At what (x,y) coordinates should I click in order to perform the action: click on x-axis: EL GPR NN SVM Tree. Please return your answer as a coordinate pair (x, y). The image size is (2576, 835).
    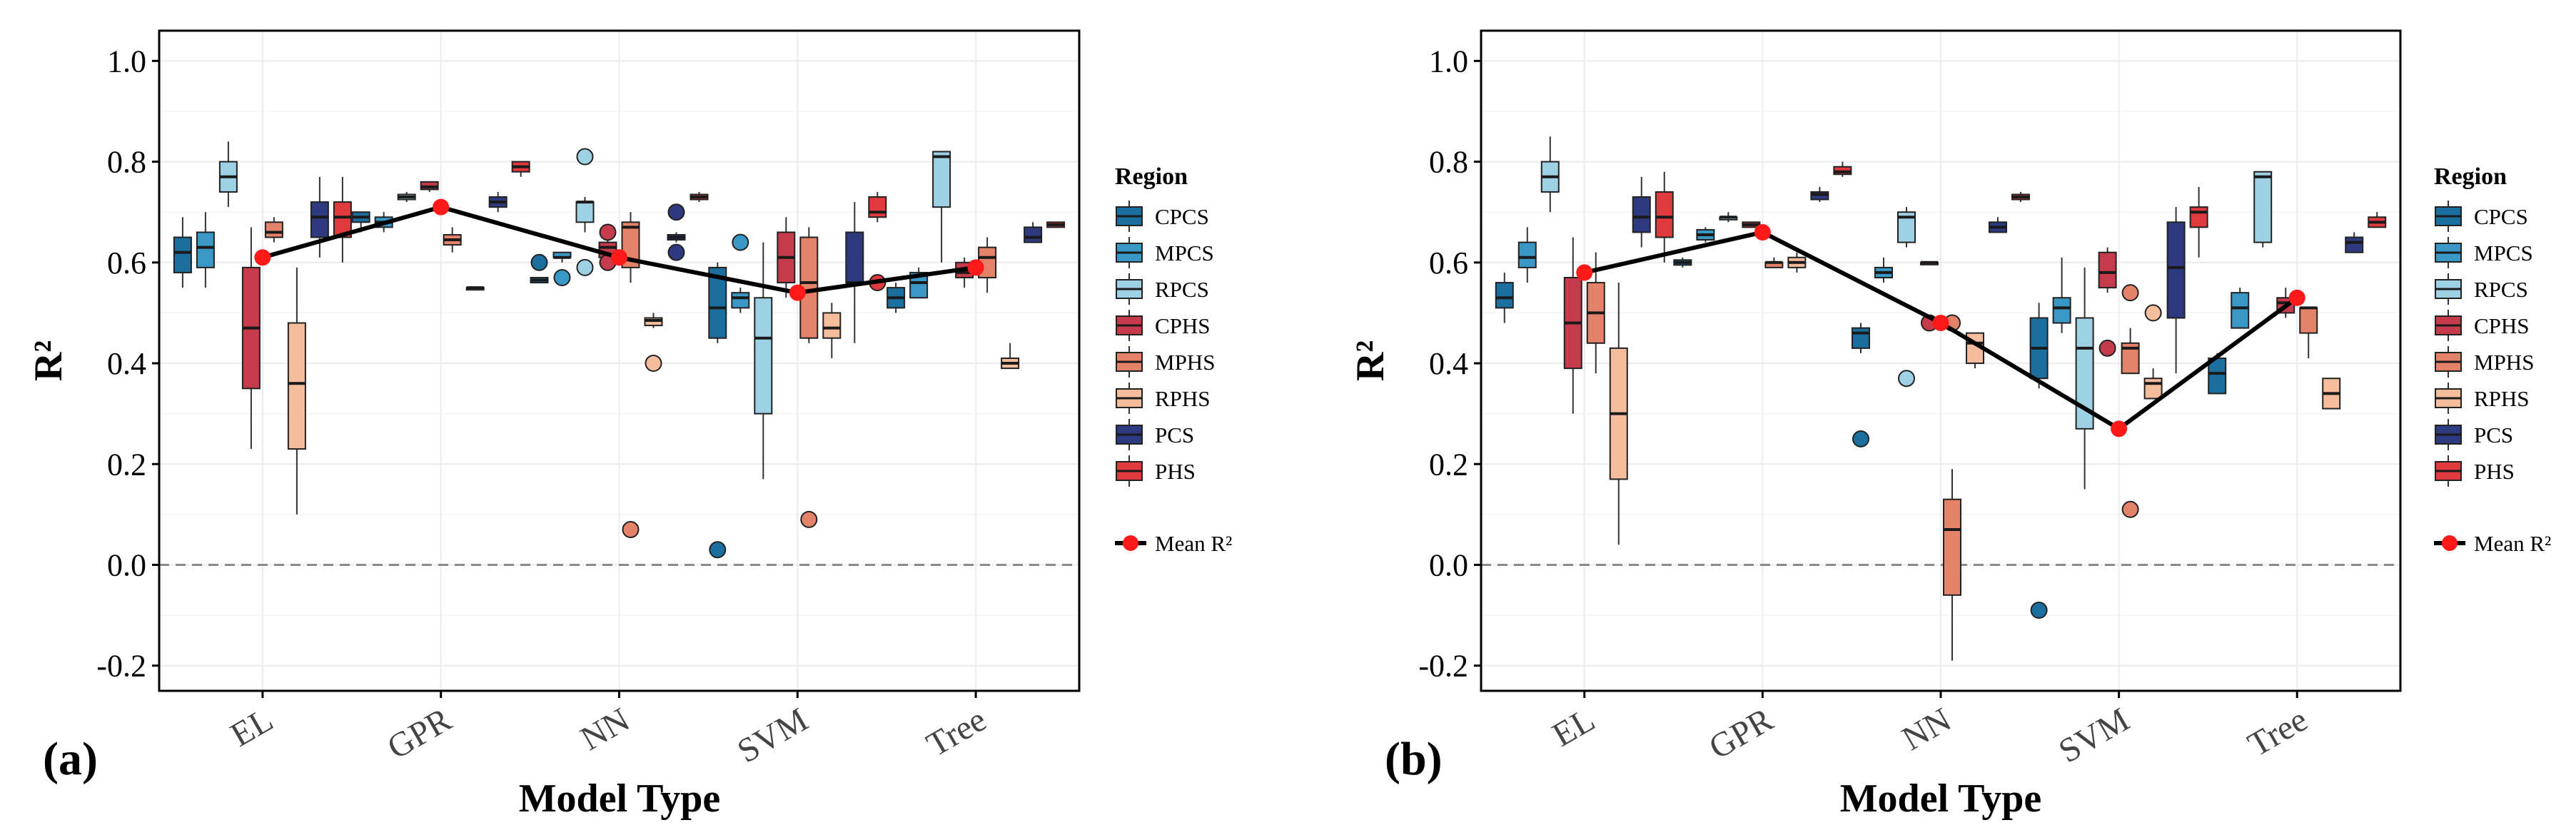
    Looking at the image, I should click on (1930, 731).